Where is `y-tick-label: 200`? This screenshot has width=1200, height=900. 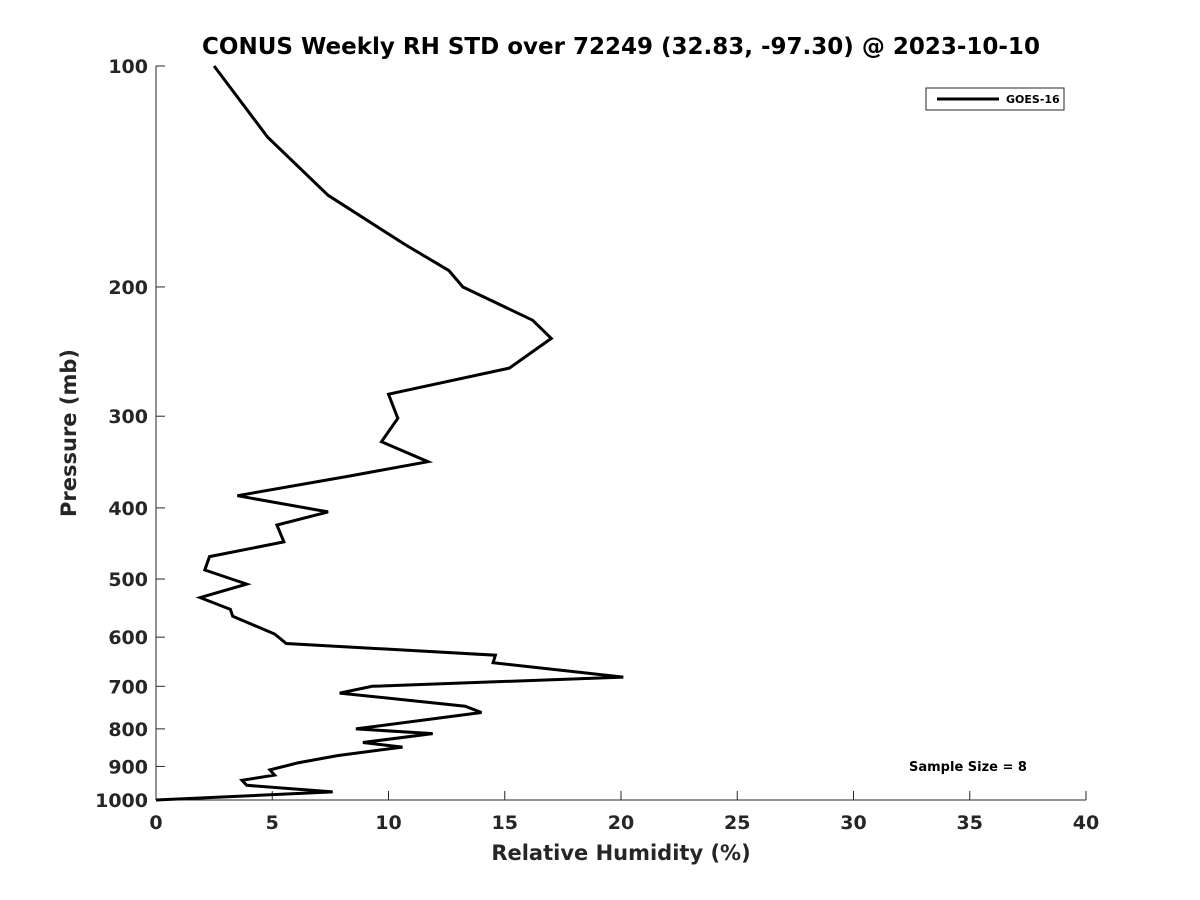 y-tick-label: 200 is located at coordinates (128, 288).